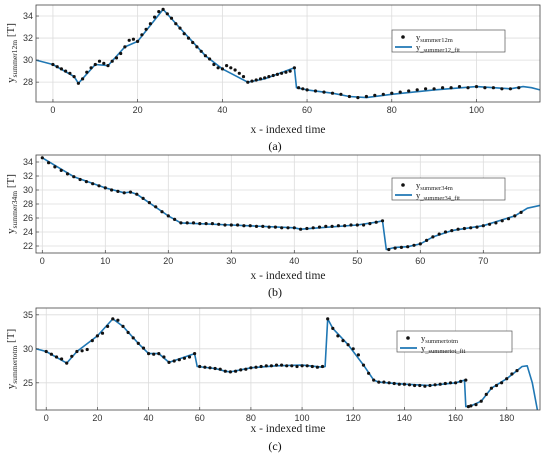  I want to click on x-tick-label: 20, so click(168, 261).